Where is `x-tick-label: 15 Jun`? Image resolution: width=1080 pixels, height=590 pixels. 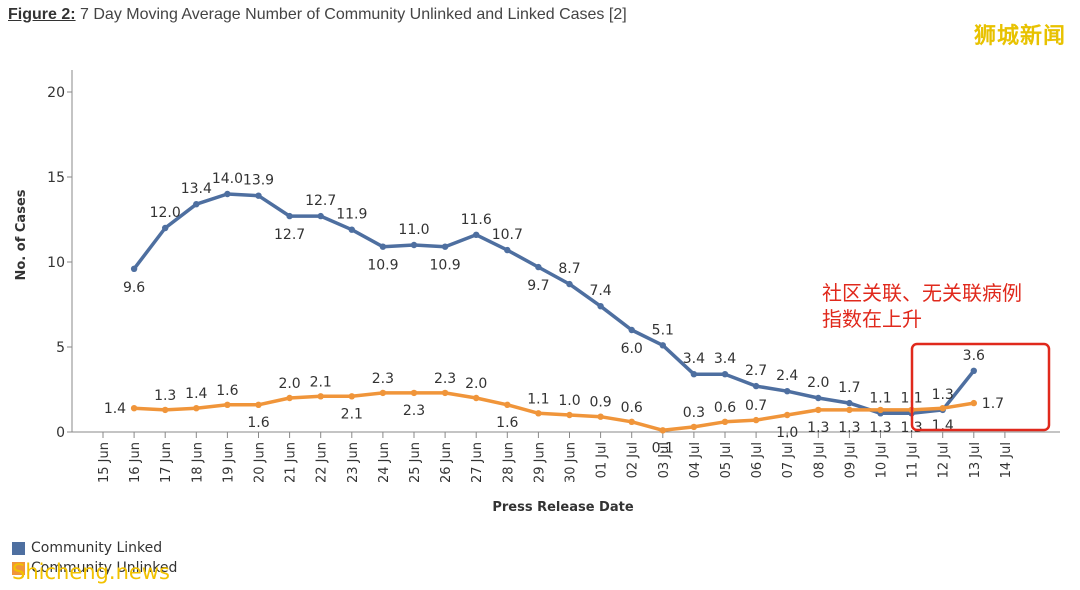
x-tick-label: 15 Jun is located at coordinates (104, 462).